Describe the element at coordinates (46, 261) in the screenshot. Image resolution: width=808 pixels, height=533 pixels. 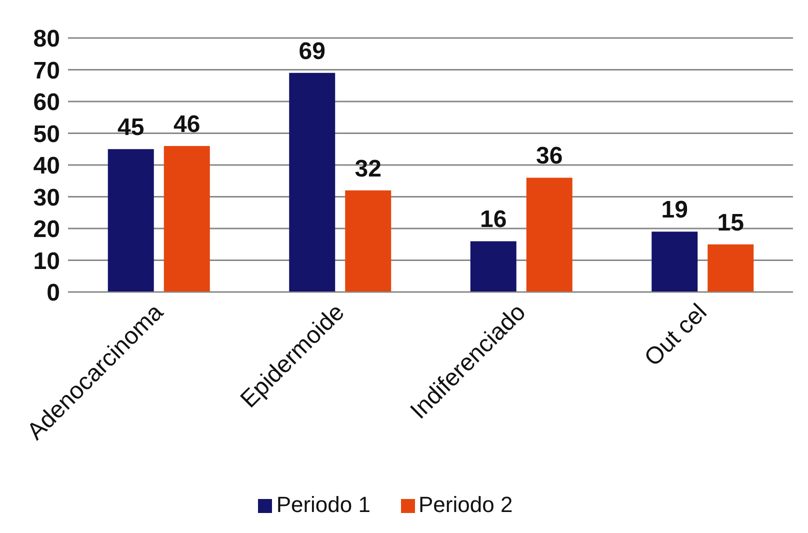
I see `y-tick-label: 10` at that location.